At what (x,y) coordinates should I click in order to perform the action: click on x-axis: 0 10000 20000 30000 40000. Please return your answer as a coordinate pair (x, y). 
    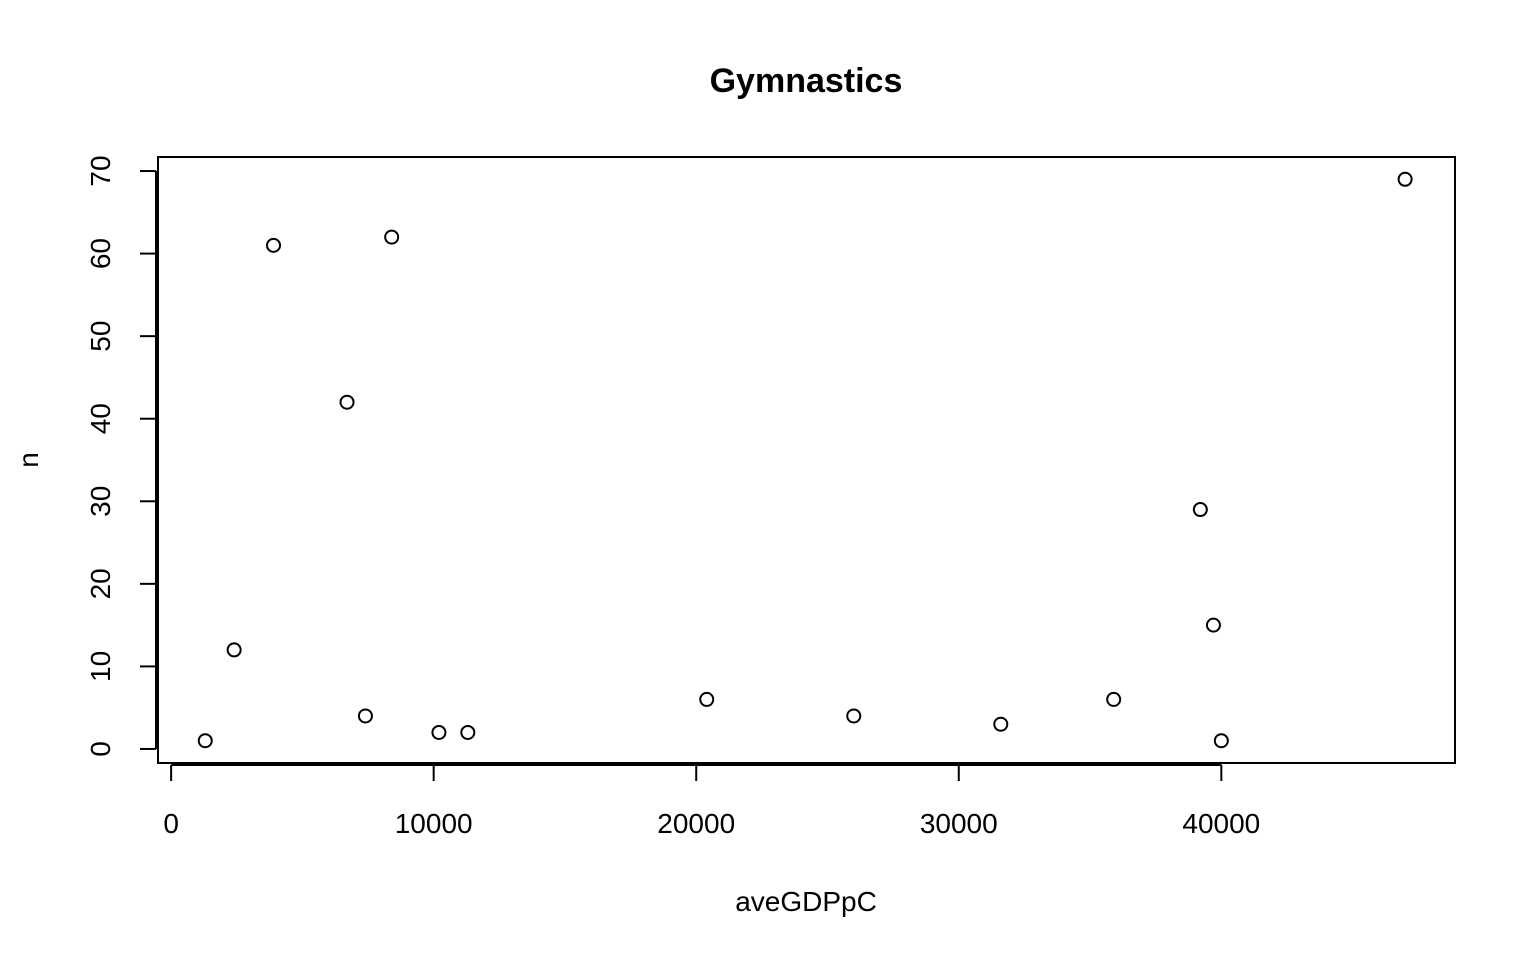
    Looking at the image, I should click on (711, 801).